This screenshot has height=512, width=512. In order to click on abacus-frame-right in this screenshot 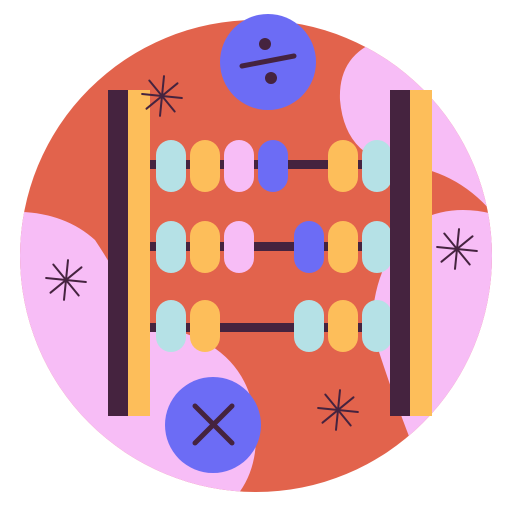, I will do `click(411, 253)`.